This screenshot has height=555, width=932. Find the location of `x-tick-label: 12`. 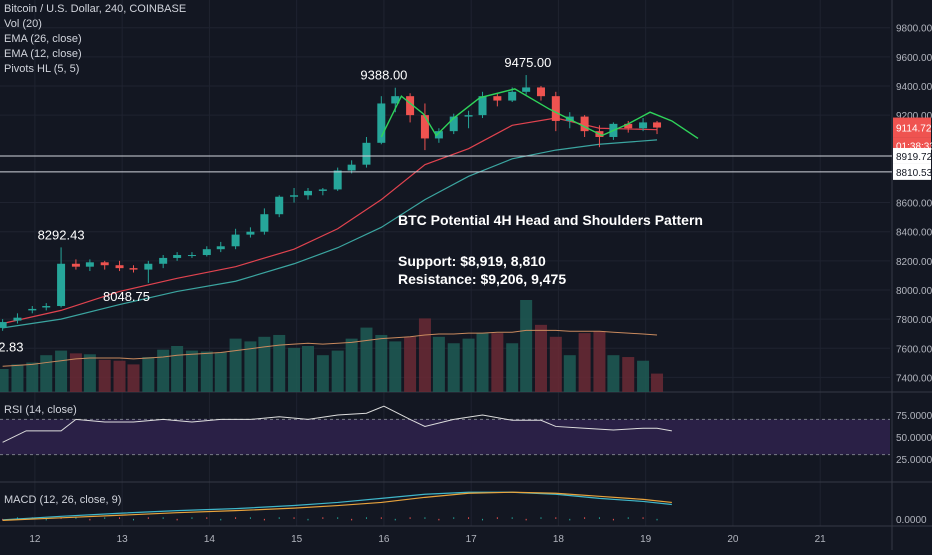

x-tick-label: 12 is located at coordinates (35, 539).